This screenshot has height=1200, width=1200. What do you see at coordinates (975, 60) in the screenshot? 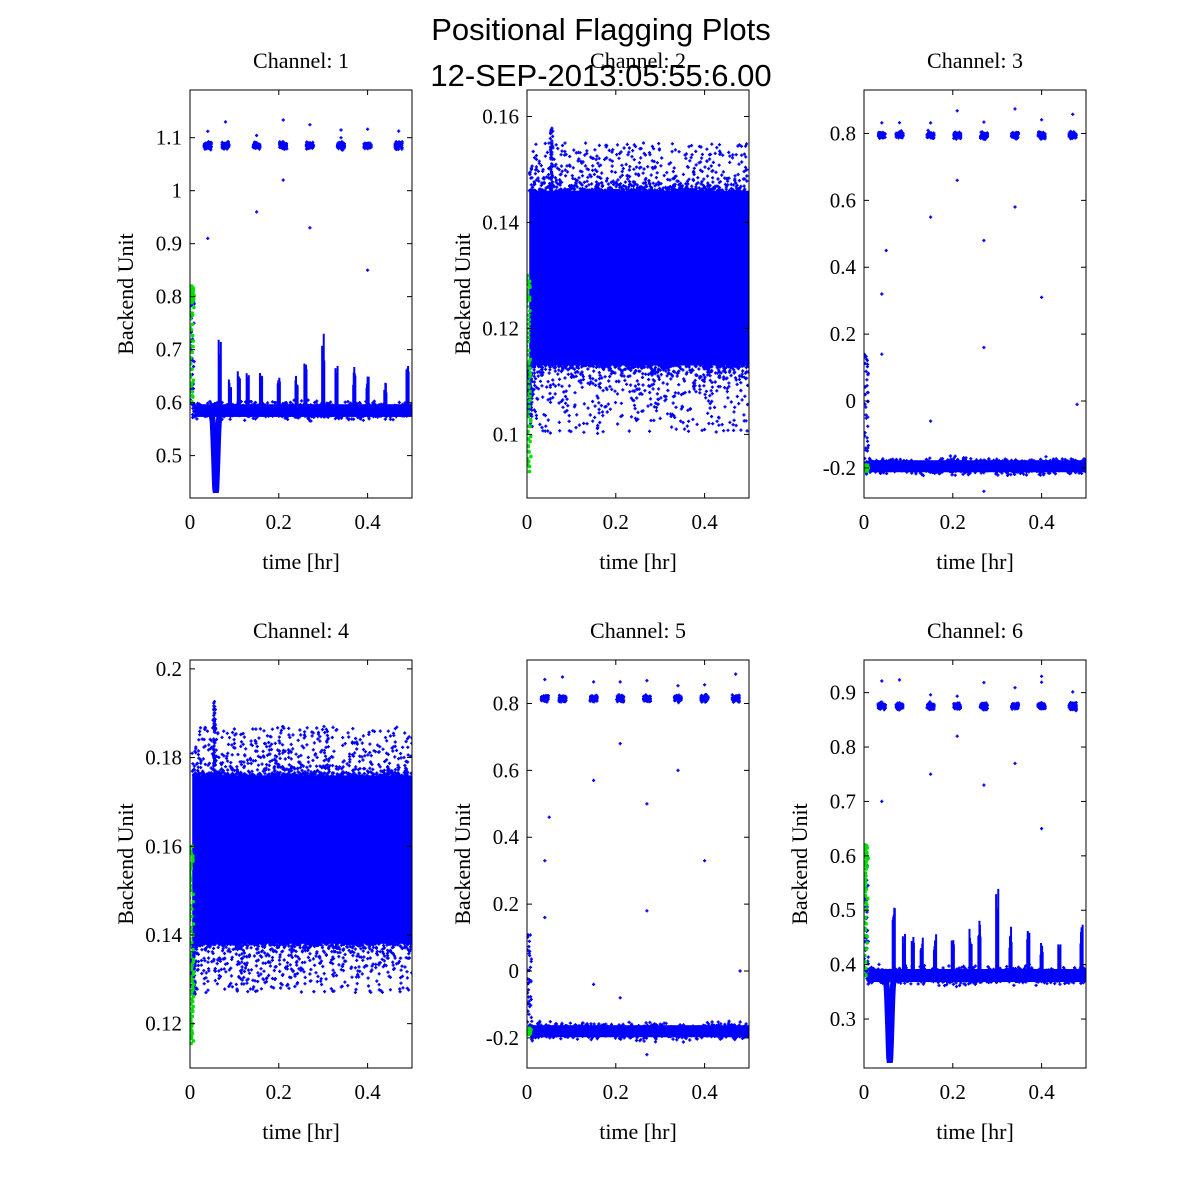
I see `panel-title: Channel: 3` at bounding box center [975, 60].